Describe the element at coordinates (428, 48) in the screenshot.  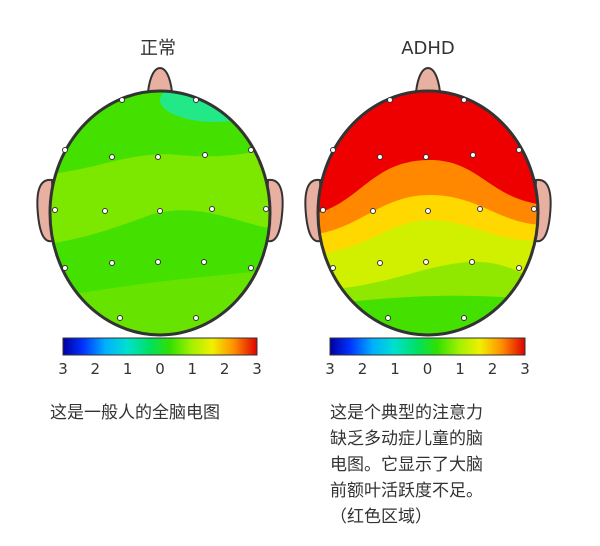
I see `panel-title: ADHD` at that location.